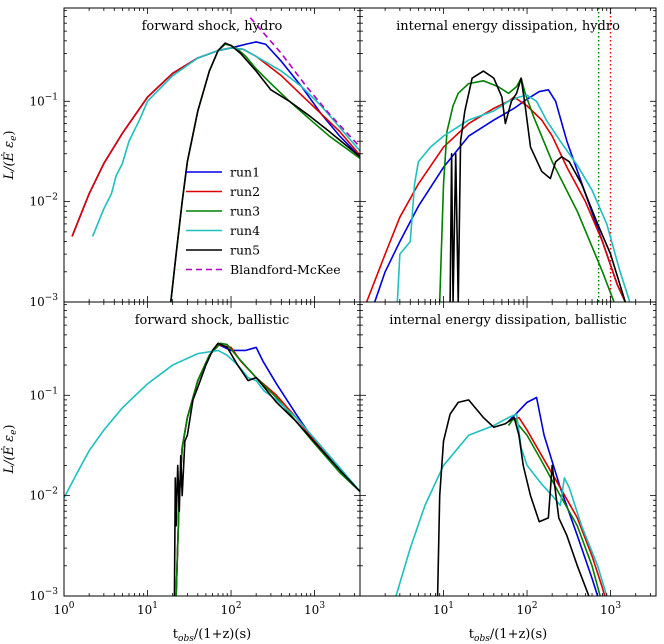 This screenshot has width=664, height=644. I want to click on legend-label-run2: run2, so click(245, 191).